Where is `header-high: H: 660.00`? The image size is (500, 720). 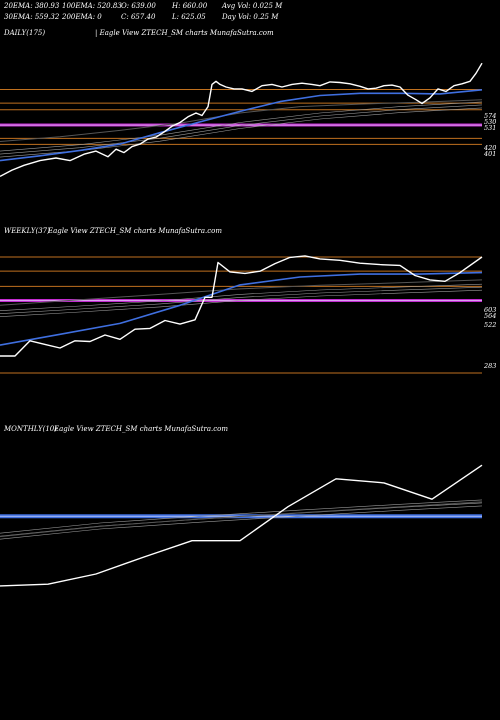 header-high: H: 660.00 is located at coordinates (189, 6).